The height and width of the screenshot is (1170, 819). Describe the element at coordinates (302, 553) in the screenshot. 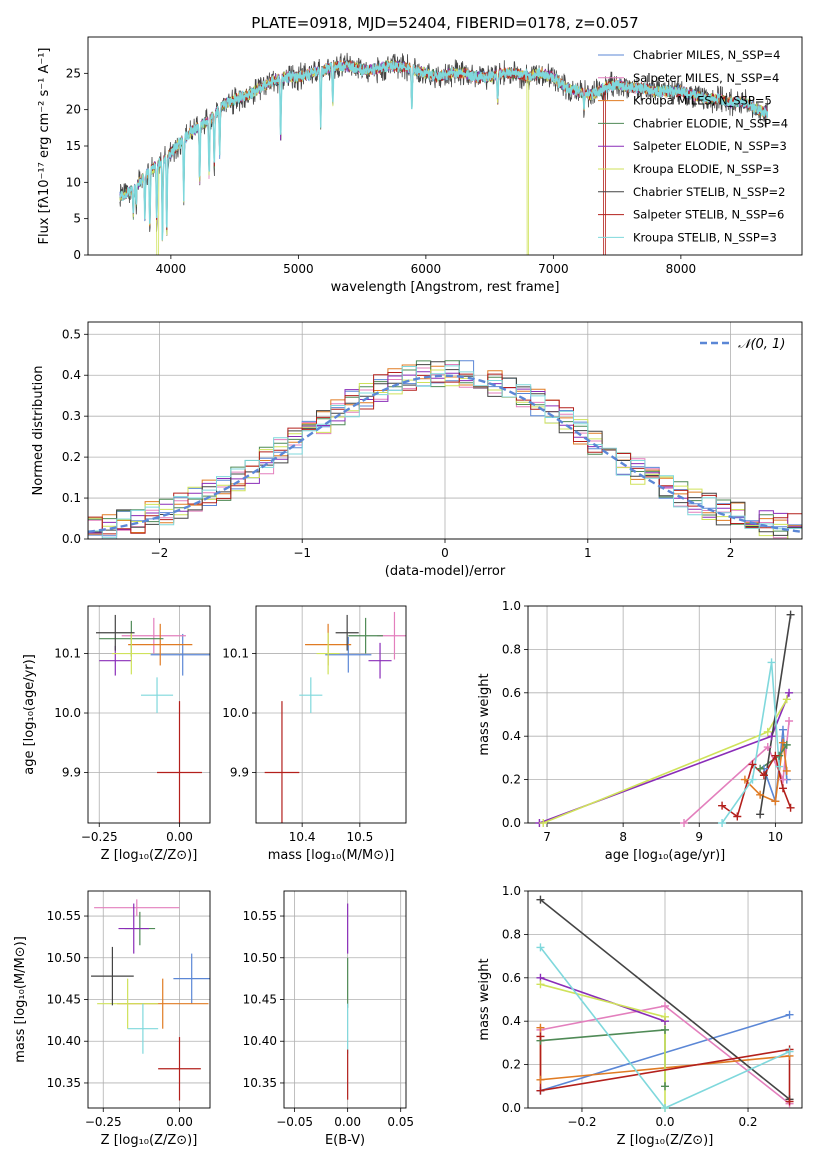

I see `x-tick-label: −1` at that location.